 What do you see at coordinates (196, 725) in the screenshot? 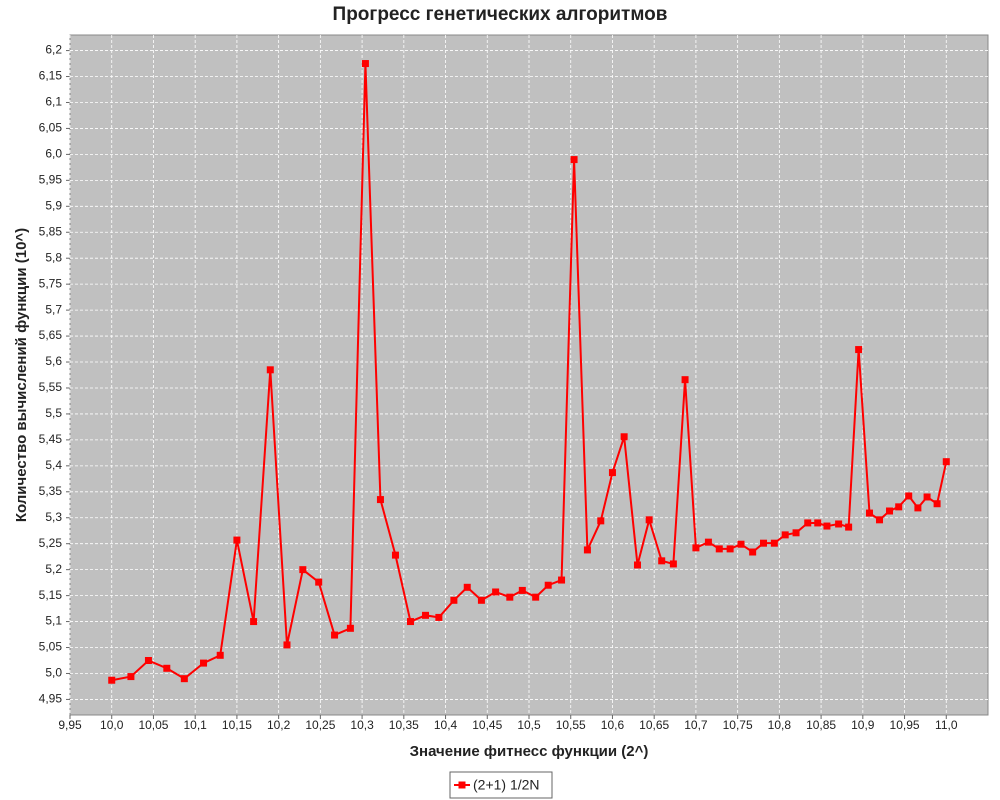
I see `x-tick-label: 10,1` at bounding box center [196, 725].